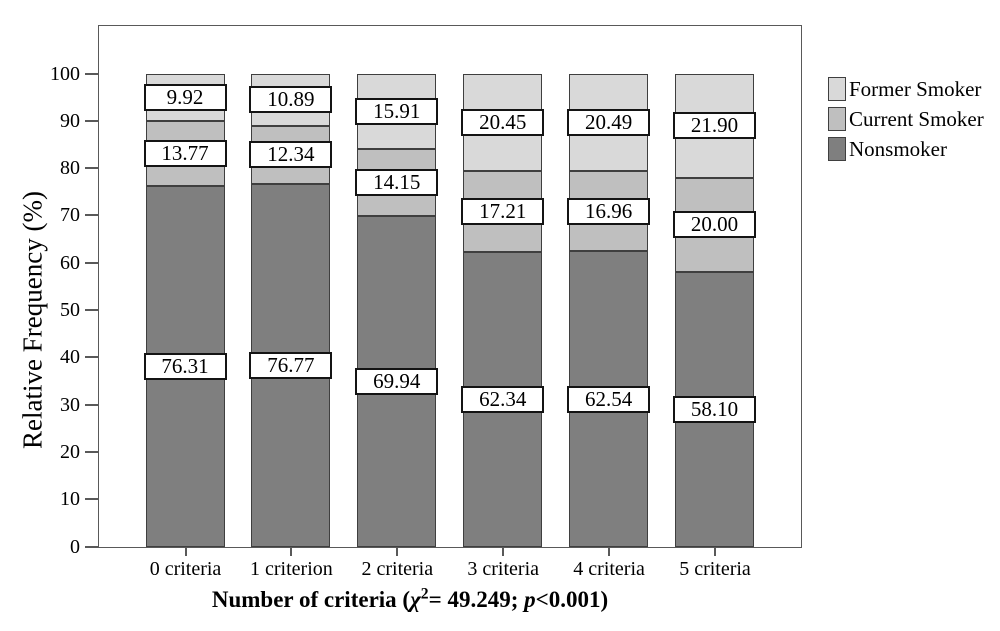 The image size is (1000, 631). Describe the element at coordinates (397, 183) in the screenshot. I see `segment-value-label: 14.15` at that location.